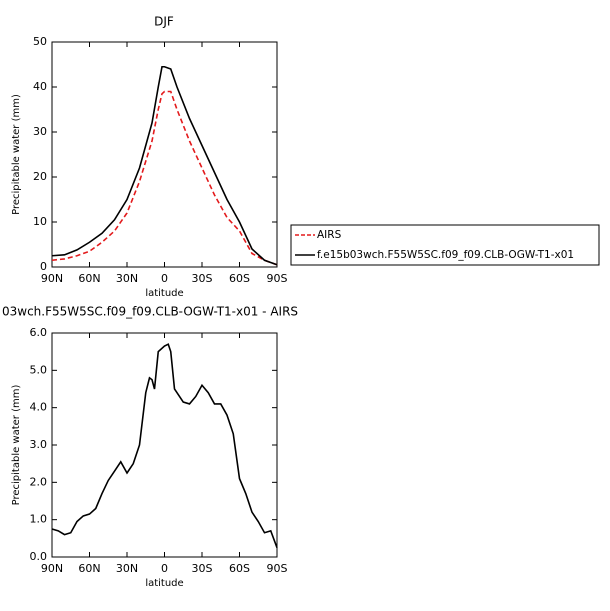 This screenshot has height=611, width=610. Describe the element at coordinates (39, 332) in the screenshot. I see `y-tick-label: 6.0` at that location.